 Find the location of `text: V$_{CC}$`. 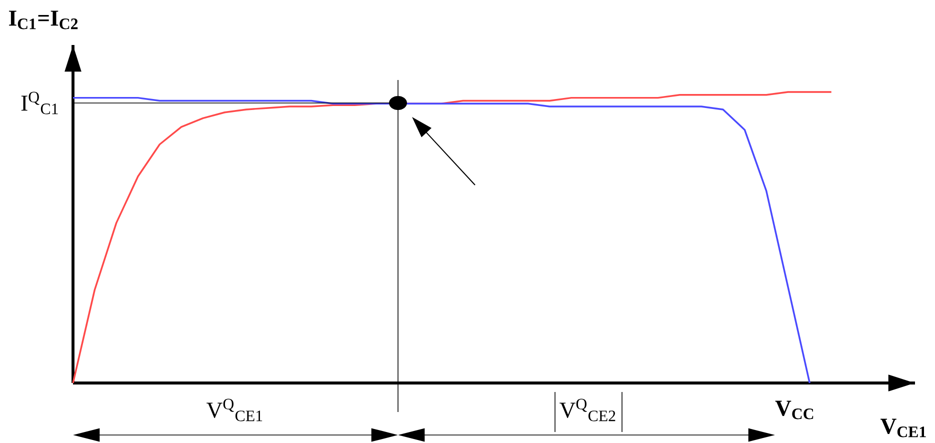

text: V$_{CC}$ is located at coordinates (794, 410).